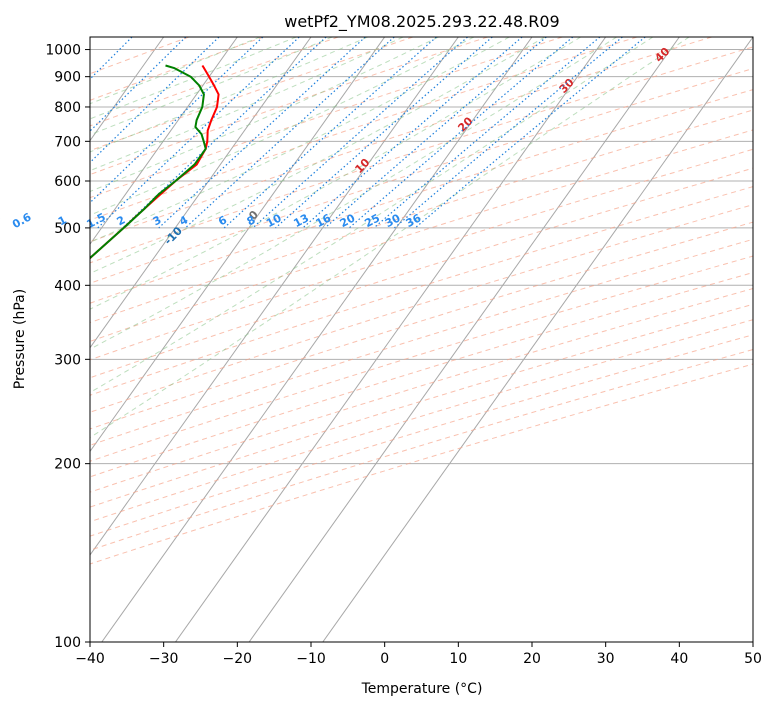 This screenshot has width=775, height=708. What do you see at coordinates (606, 659) in the screenshot?
I see `x-tick-label: 30` at bounding box center [606, 659].